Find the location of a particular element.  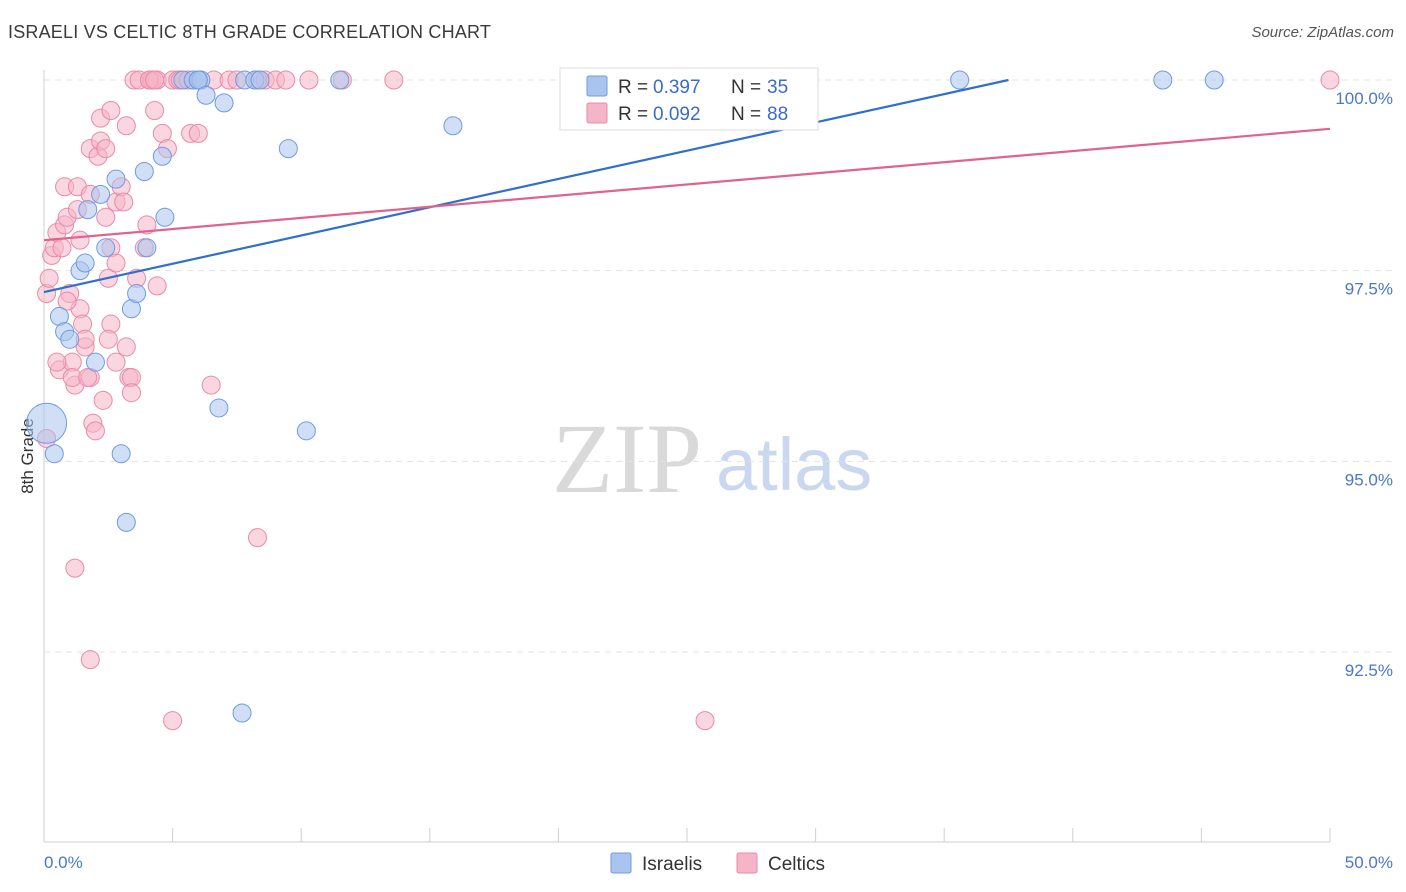

y-tick-label: 95.0% is located at coordinates (1369, 479).